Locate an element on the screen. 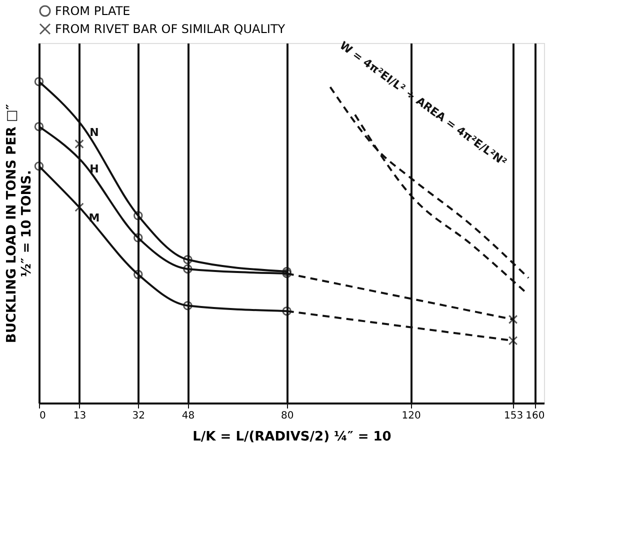 The height and width of the screenshot is (543, 618). y-axis-title: BUCKLING LOAD IN TONS PER □″ ½″ = 10 TONS. is located at coordinates (19, 224).